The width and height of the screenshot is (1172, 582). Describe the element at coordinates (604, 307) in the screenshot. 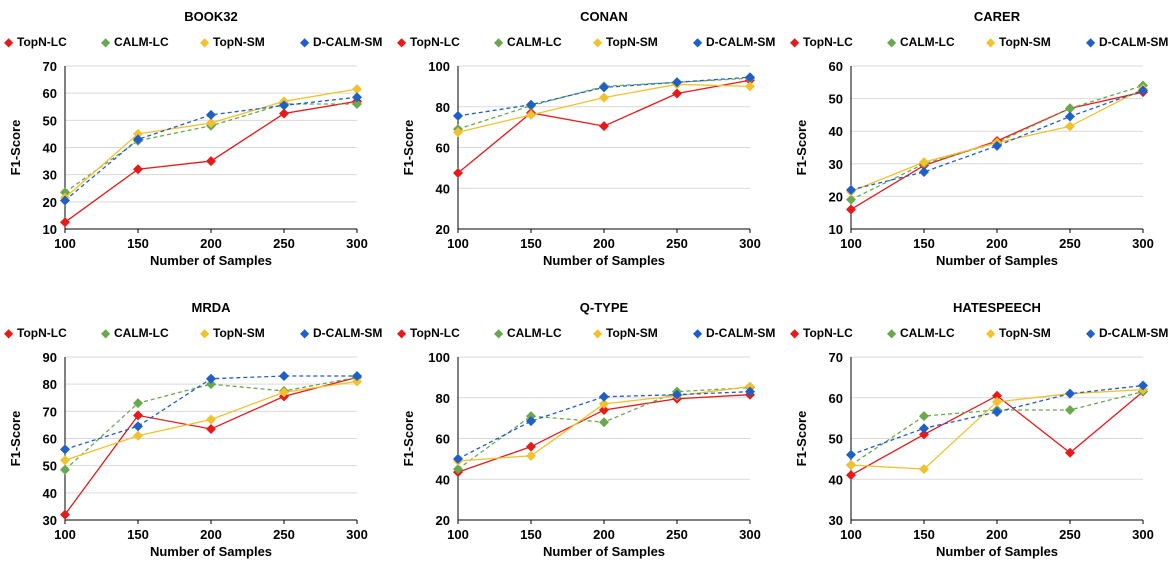

I see `chart-title: Q-TYPE` at that location.